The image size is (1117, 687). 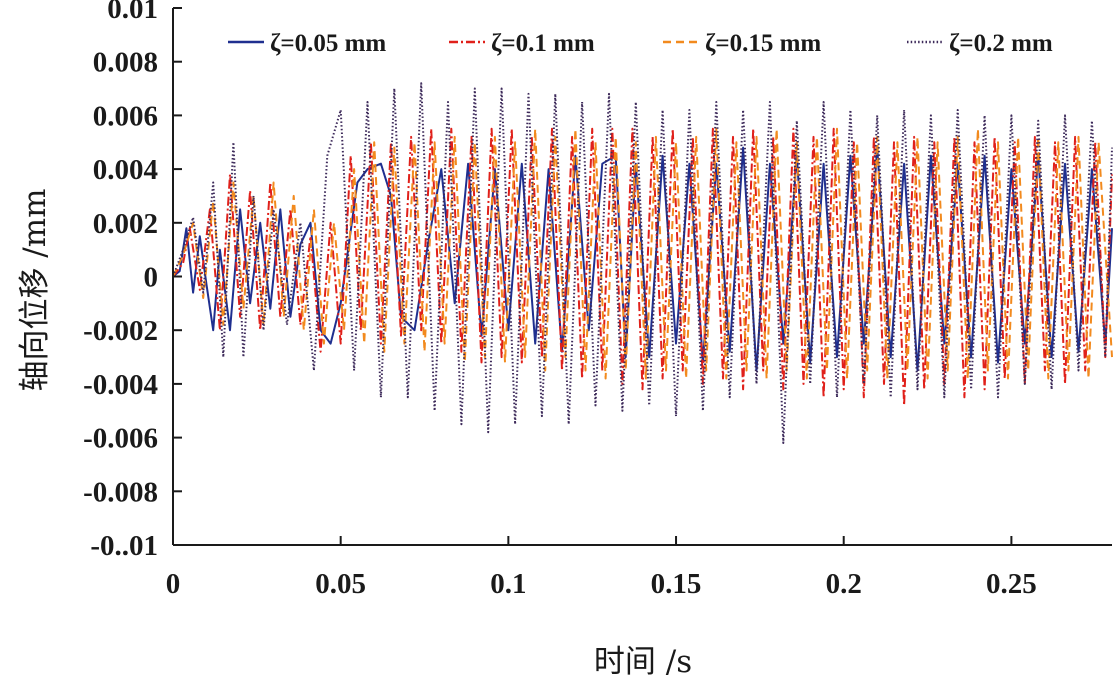 I want to click on y-tick-label: 0.004, so click(x=125, y=170).